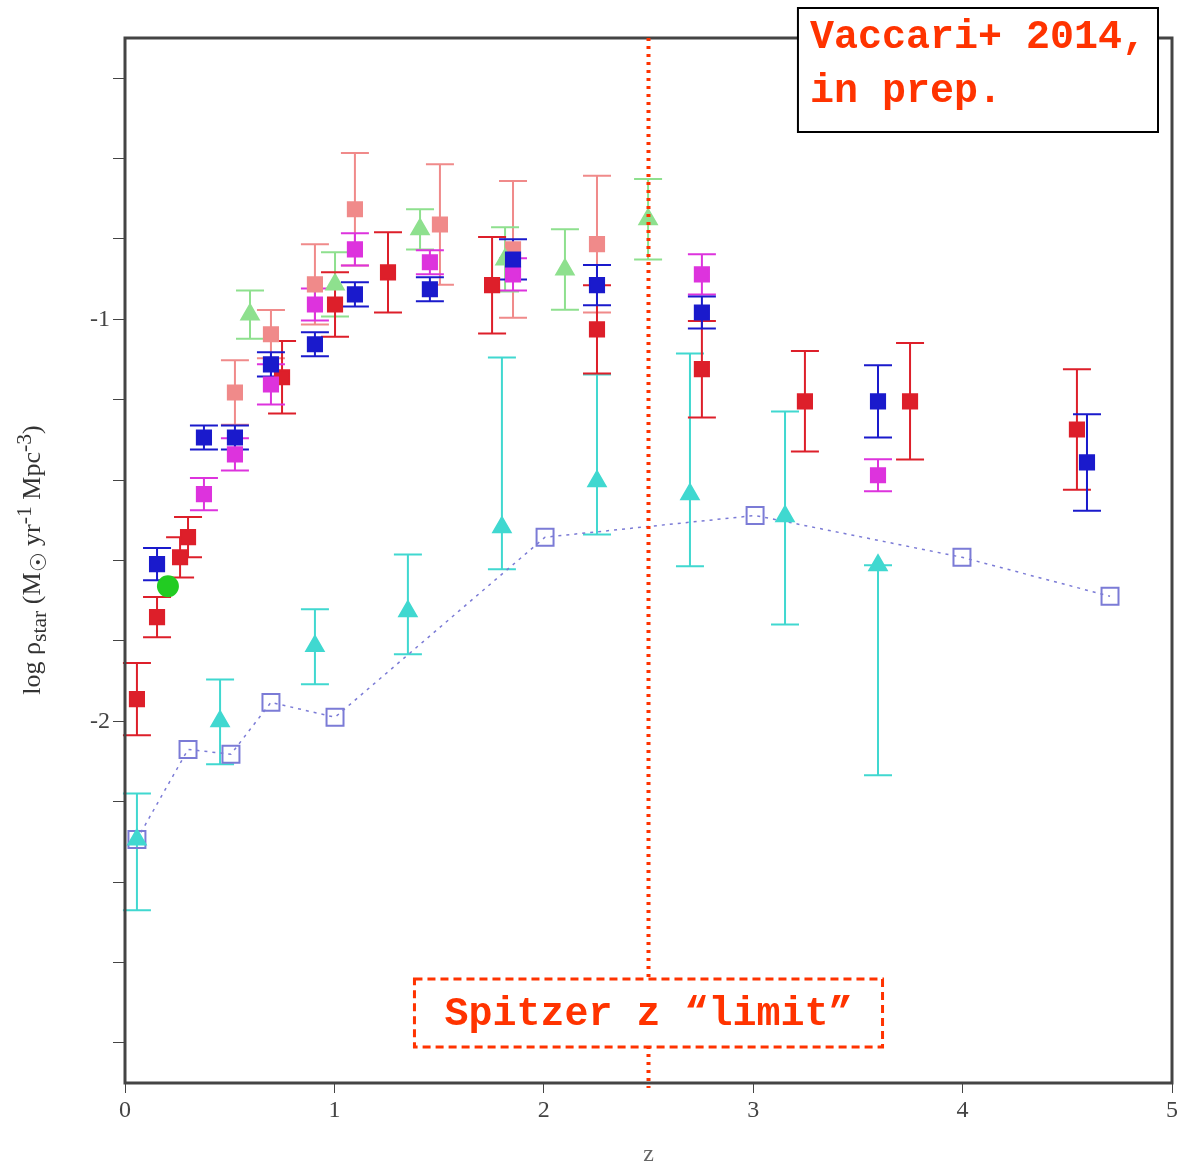  I want to click on x-tick-label: 1, so click(334, 1108).